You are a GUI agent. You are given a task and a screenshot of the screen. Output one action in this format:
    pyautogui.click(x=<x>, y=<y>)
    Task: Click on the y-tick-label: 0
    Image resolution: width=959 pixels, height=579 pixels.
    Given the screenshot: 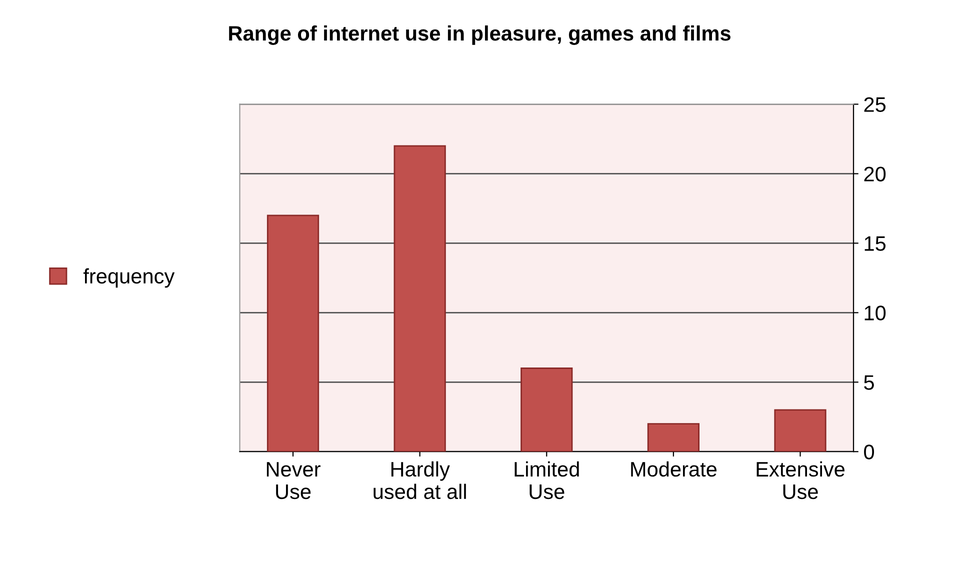 What is the action you would take?
    pyautogui.click(x=869, y=452)
    